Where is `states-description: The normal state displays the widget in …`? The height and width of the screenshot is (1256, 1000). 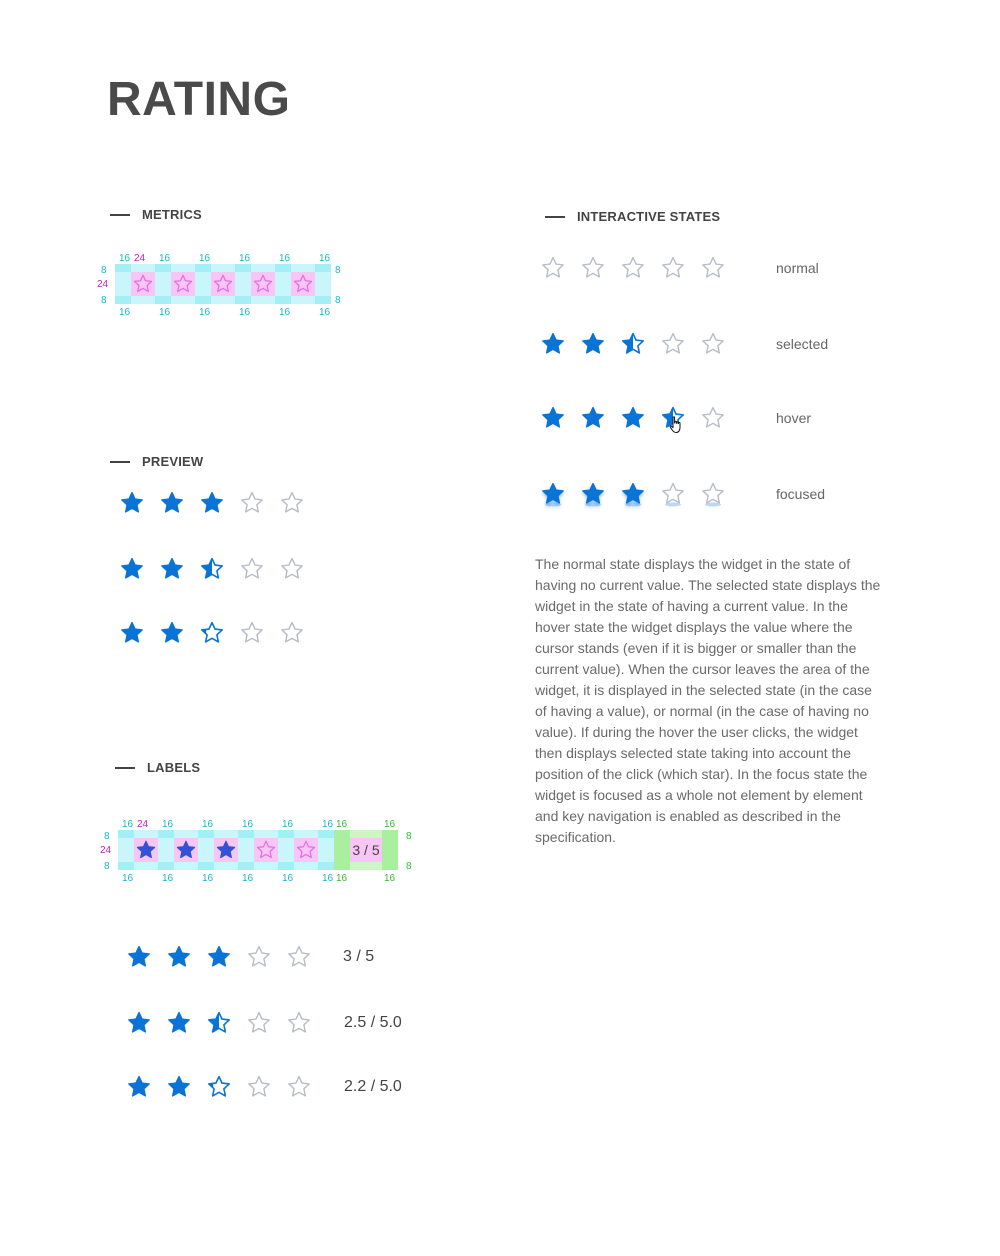 states-description: The normal state displays the widget in … is located at coordinates (708, 700).